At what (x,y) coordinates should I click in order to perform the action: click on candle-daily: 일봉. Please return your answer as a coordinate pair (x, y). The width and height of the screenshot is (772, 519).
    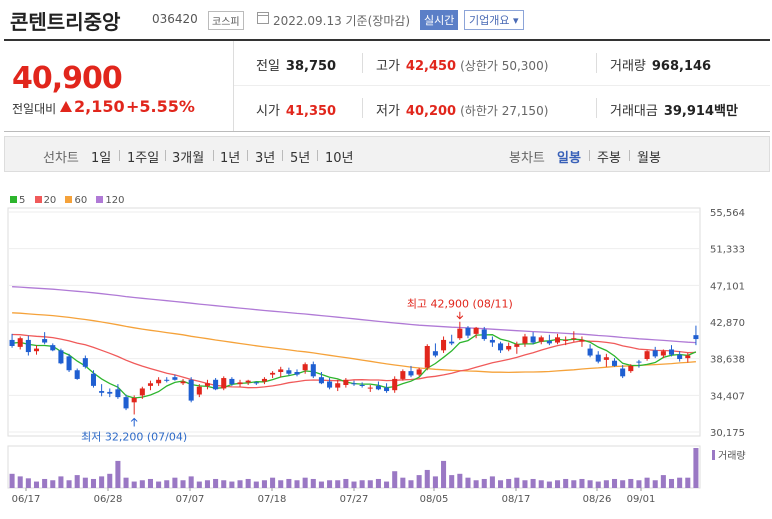
    Looking at the image, I should click on (569, 158).